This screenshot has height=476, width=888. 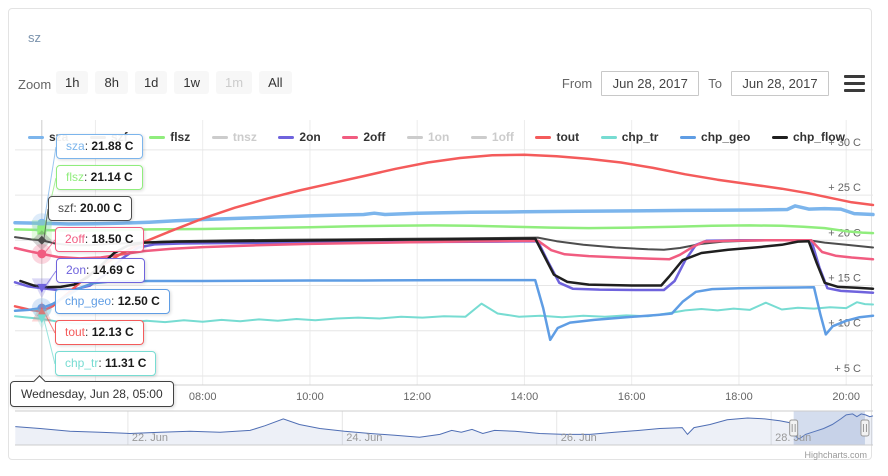 What do you see at coordinates (568, 137) in the screenshot?
I see `legend-label: tout` at bounding box center [568, 137].